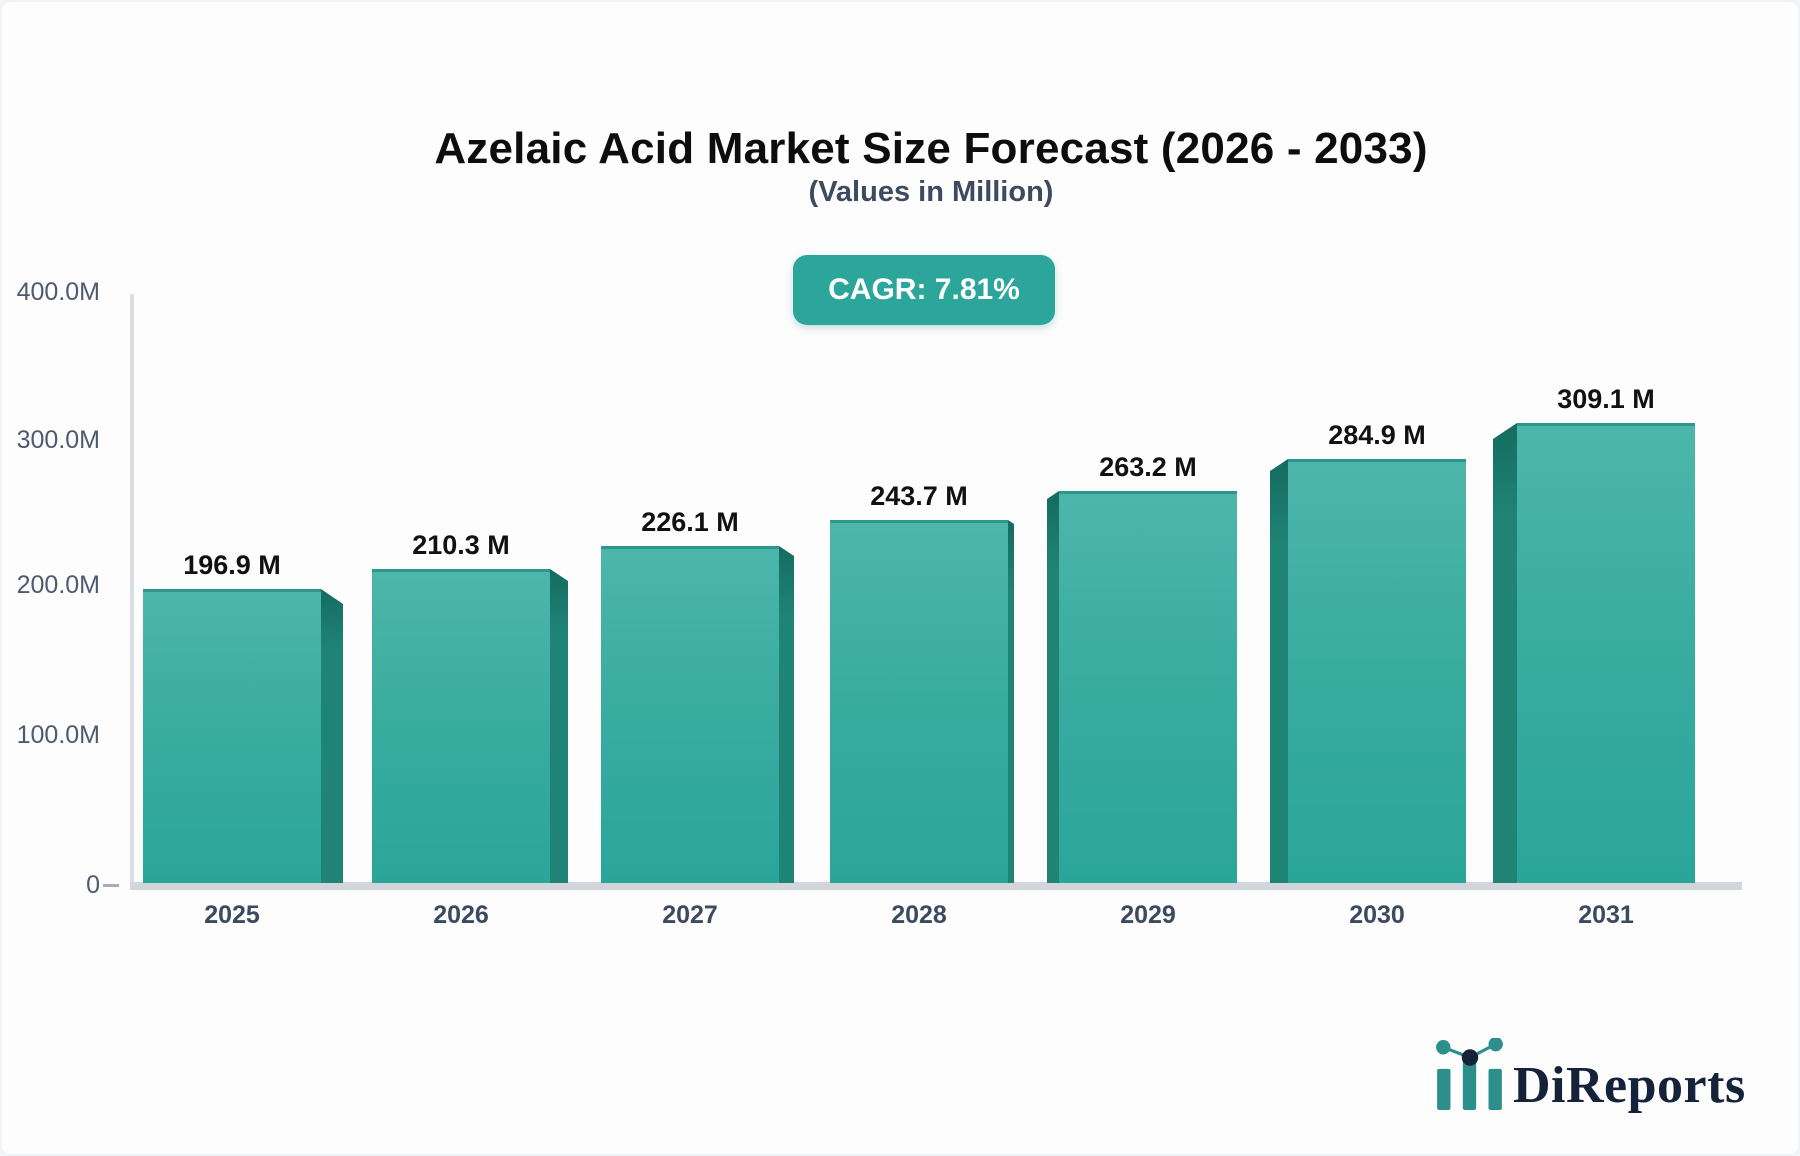 The height and width of the screenshot is (1156, 1800). What do you see at coordinates (58, 440) in the screenshot?
I see `y-axis-tick-label: 300.0M` at bounding box center [58, 440].